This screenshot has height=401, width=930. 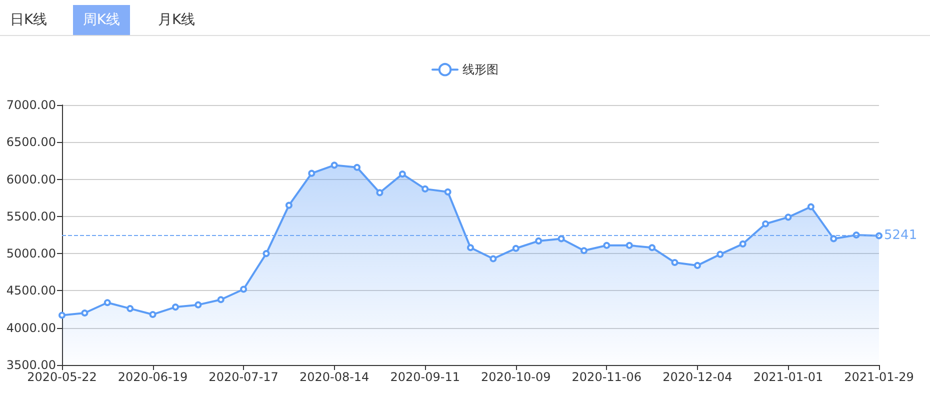 I want to click on x-tick-label: 2020-06-19, so click(x=153, y=377).